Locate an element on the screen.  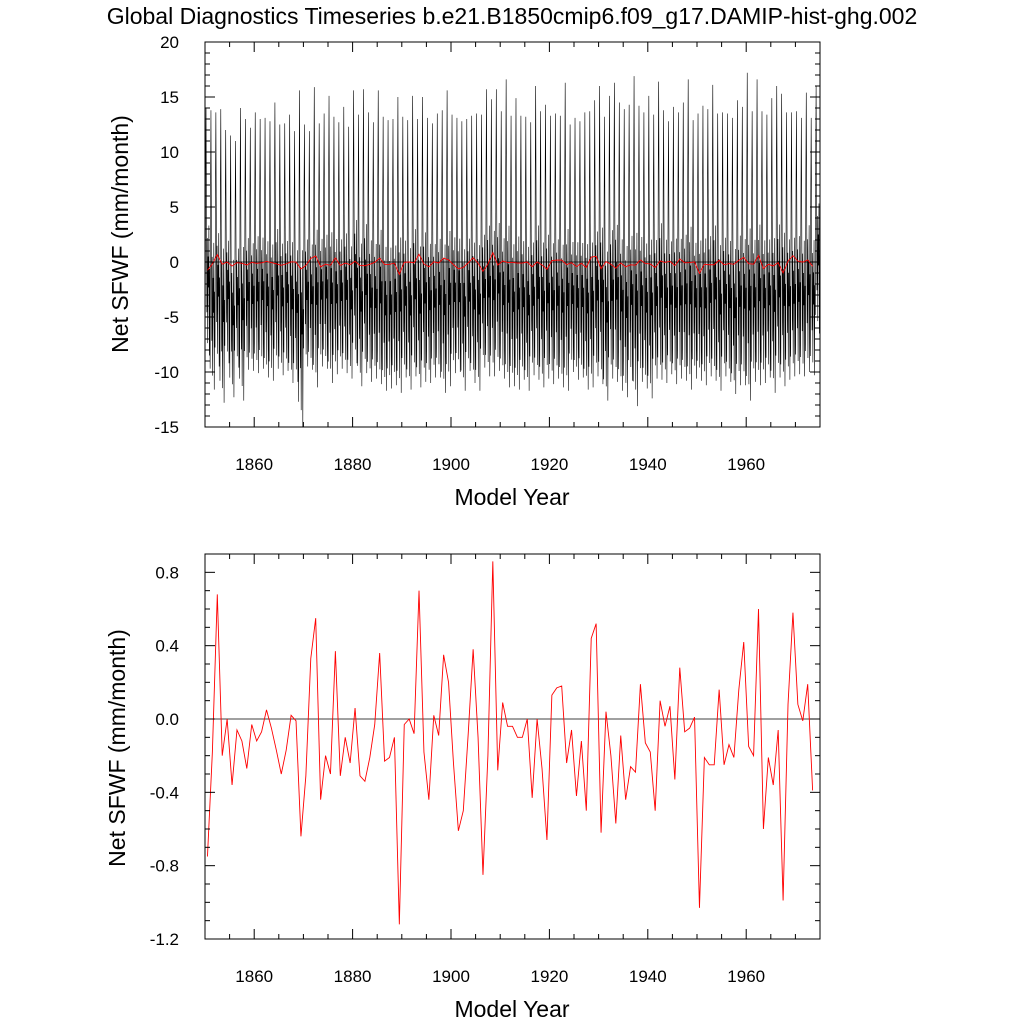
bottom-y-axis-title: Net SFWF (mm/month) is located at coordinates (117, 748).